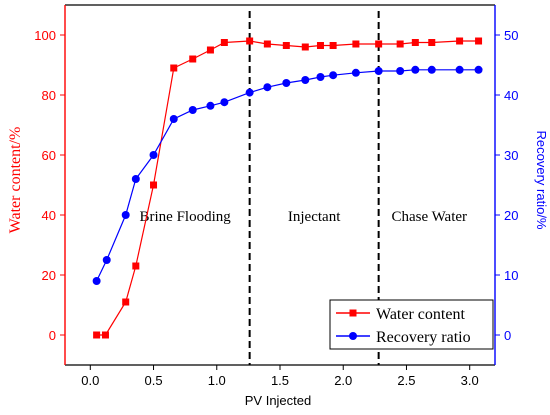 The height and width of the screenshot is (415, 550). What do you see at coordinates (343, 380) in the screenshot?
I see `x-tick-label: 2.0` at bounding box center [343, 380].